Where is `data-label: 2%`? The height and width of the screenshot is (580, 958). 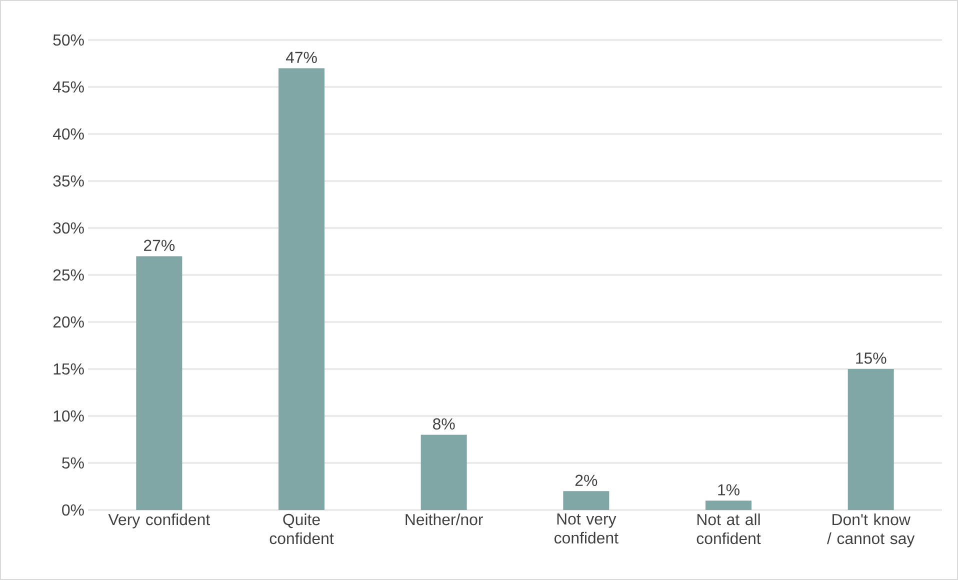
data-label: 2% is located at coordinates (586, 480).